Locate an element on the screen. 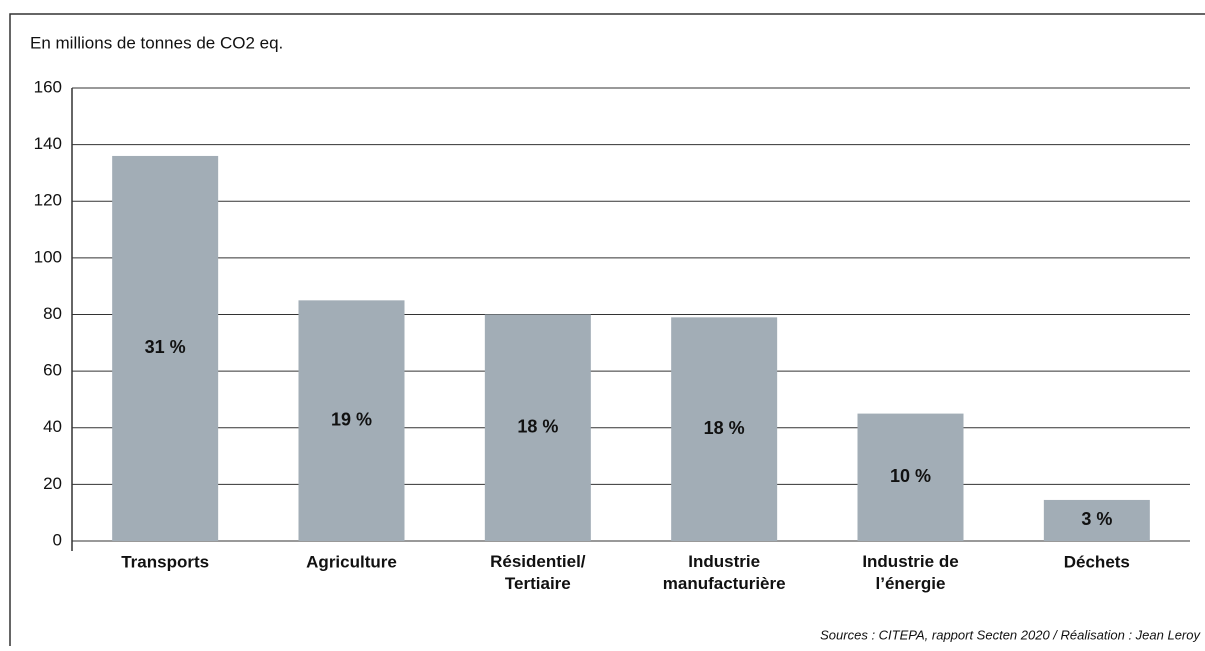  x-tick-label: Agriculture is located at coordinates (351, 561).